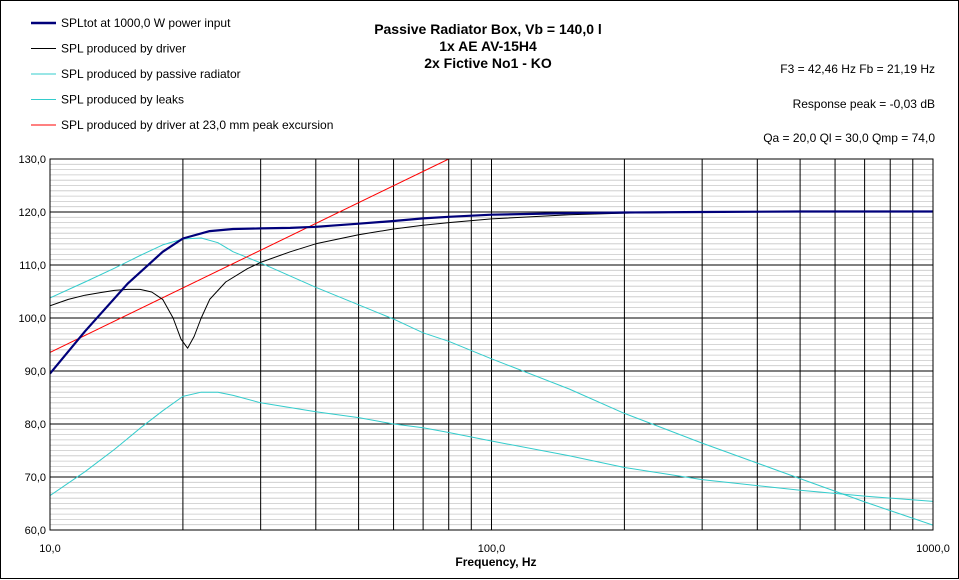  I want to click on y-tick-label: 70,0, so click(35, 478).